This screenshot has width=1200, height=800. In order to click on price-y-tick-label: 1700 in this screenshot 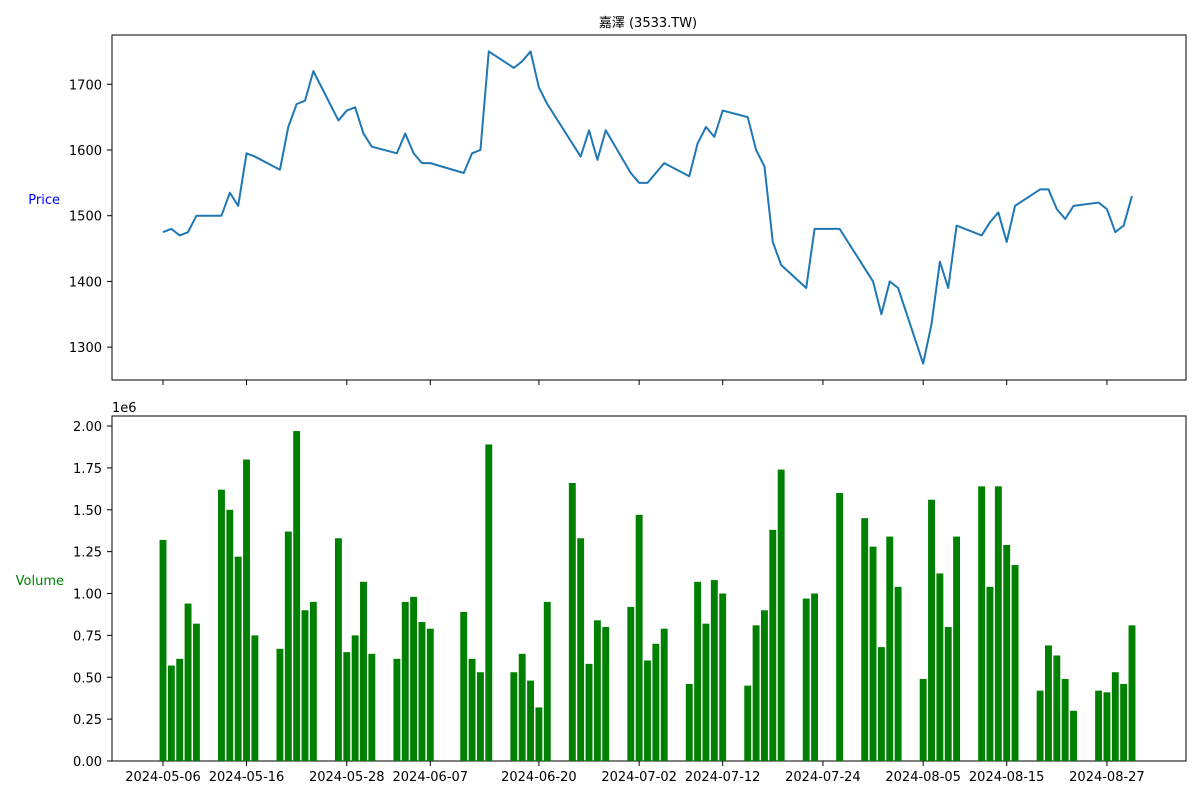, I will do `click(85, 85)`.